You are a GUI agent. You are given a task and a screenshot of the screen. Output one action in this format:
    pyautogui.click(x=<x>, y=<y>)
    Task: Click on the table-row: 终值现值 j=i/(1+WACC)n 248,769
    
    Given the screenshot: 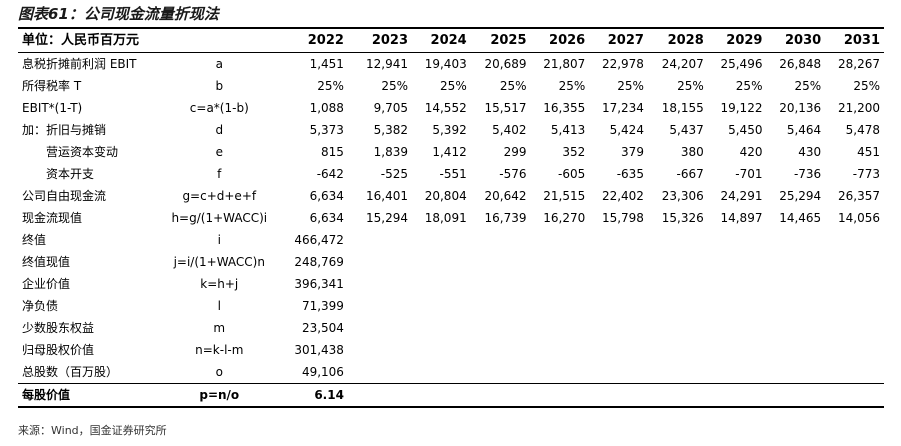 What is the action you would take?
    pyautogui.click(x=451, y=262)
    